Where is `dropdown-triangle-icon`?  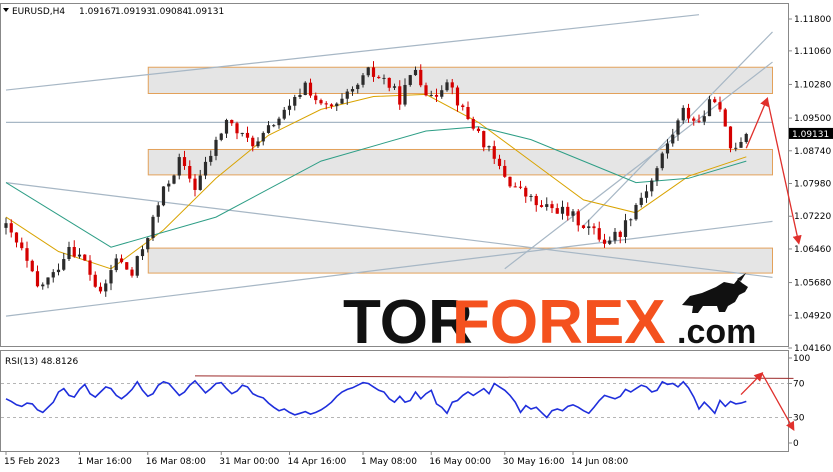
dropdown-triangle-icon is located at coordinates (6, 10).